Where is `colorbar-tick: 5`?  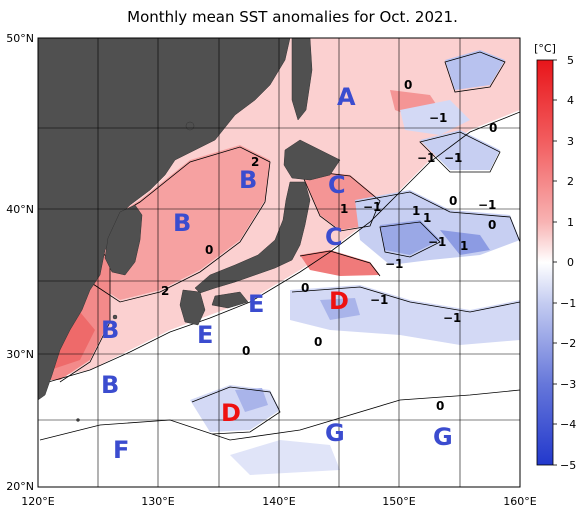 colorbar-tick: 5 is located at coordinates (570, 60).